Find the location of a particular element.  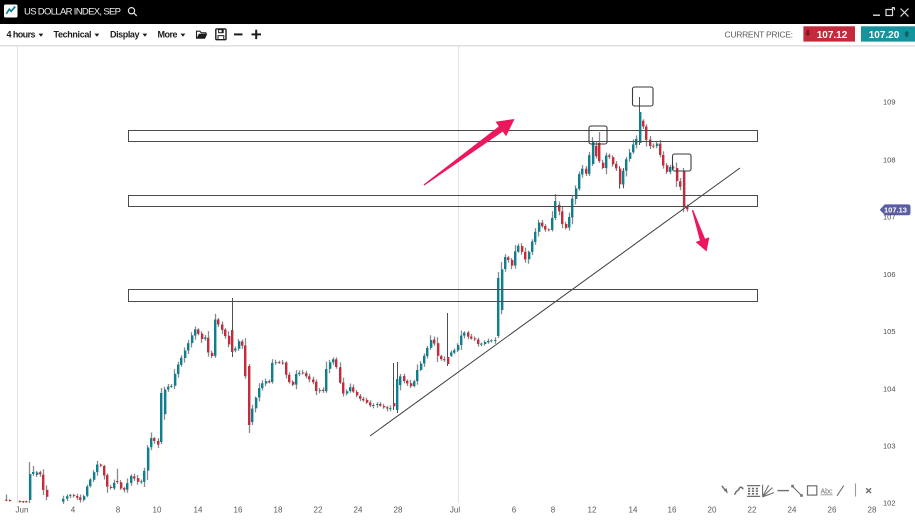

svg-text: 107.12 is located at coordinates (832, 35).